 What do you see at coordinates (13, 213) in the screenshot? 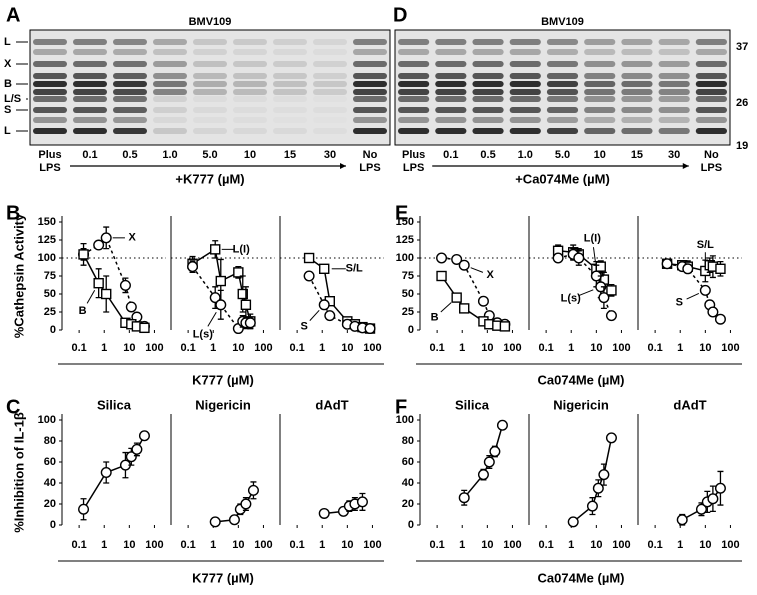
I see `panel-letter: B` at bounding box center [13, 213].